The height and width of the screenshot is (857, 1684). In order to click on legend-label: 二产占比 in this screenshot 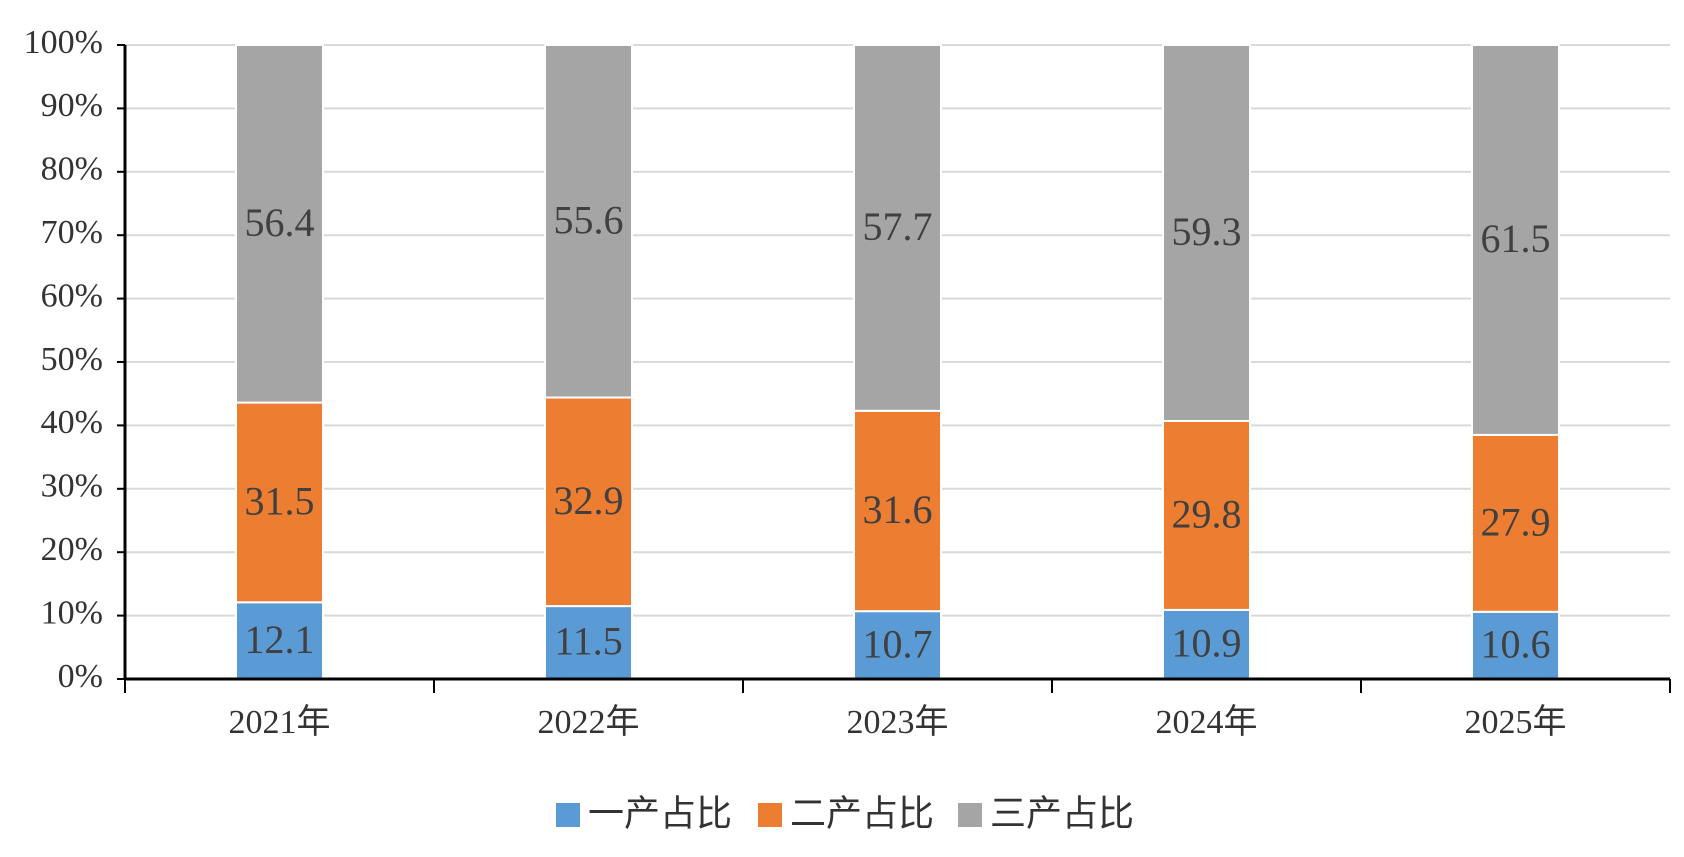, I will do `click(862, 813)`.